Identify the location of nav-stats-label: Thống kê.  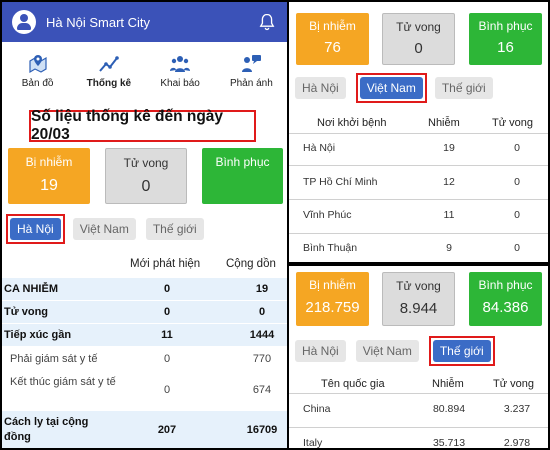
(109, 83).